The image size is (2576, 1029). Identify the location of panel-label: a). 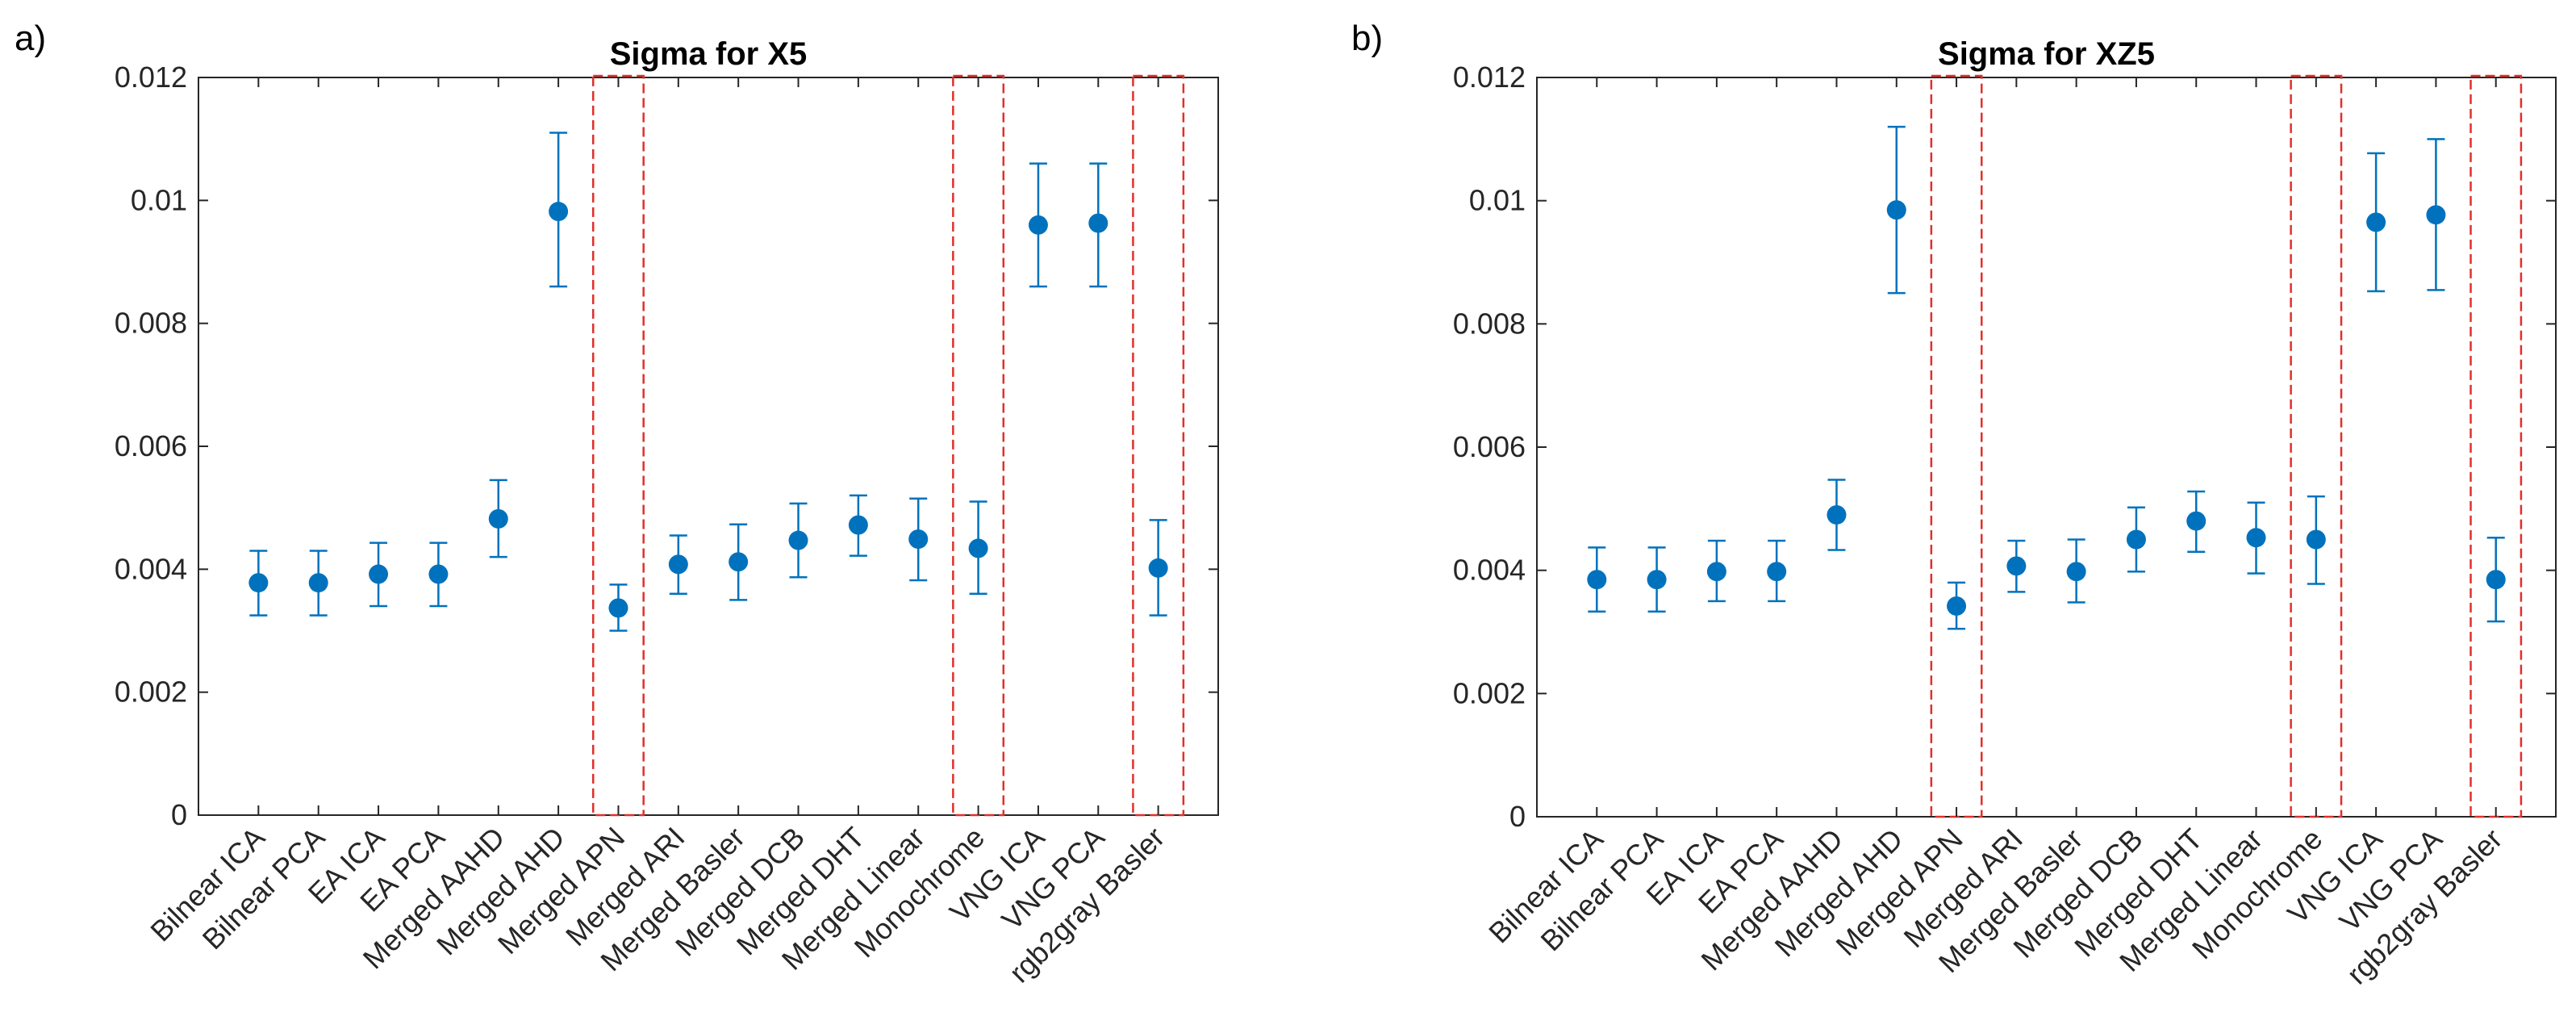
(31, 38).